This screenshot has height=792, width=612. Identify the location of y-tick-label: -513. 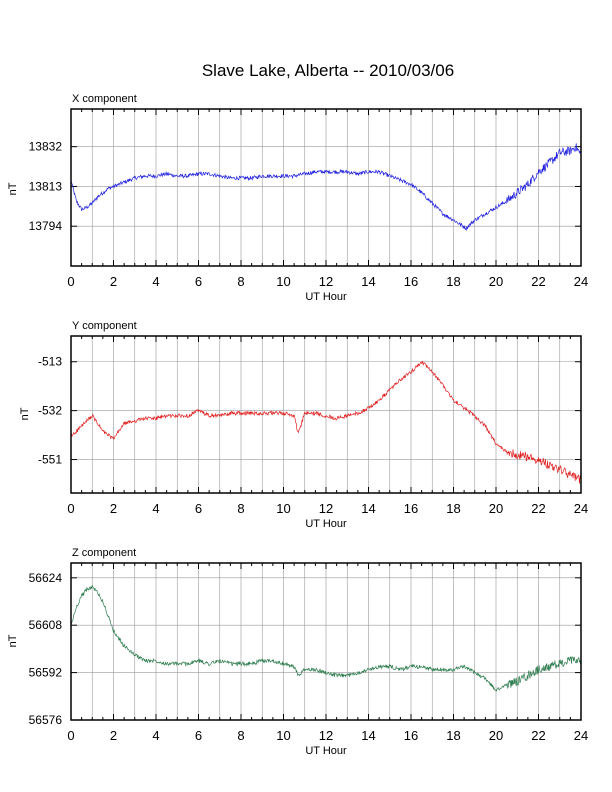
(50, 362).